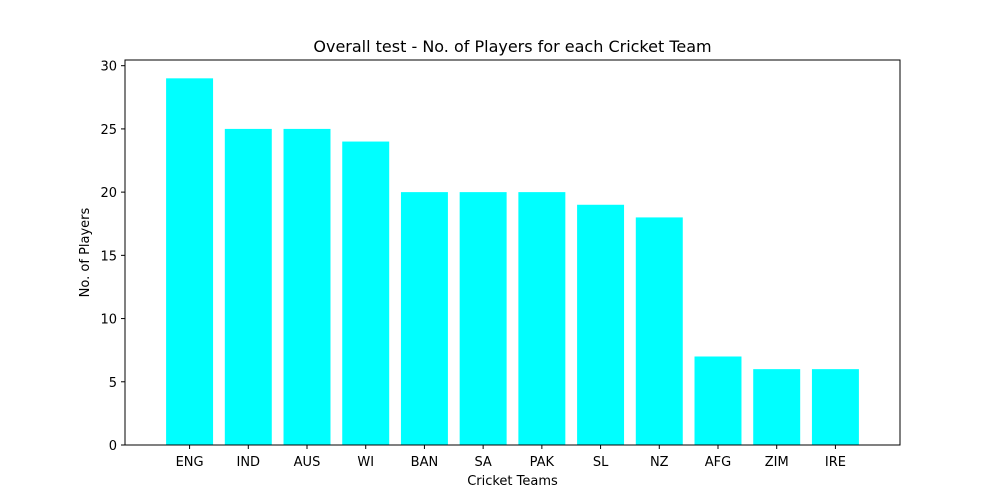  I want to click on x-tick-label: BAN, so click(425, 462).